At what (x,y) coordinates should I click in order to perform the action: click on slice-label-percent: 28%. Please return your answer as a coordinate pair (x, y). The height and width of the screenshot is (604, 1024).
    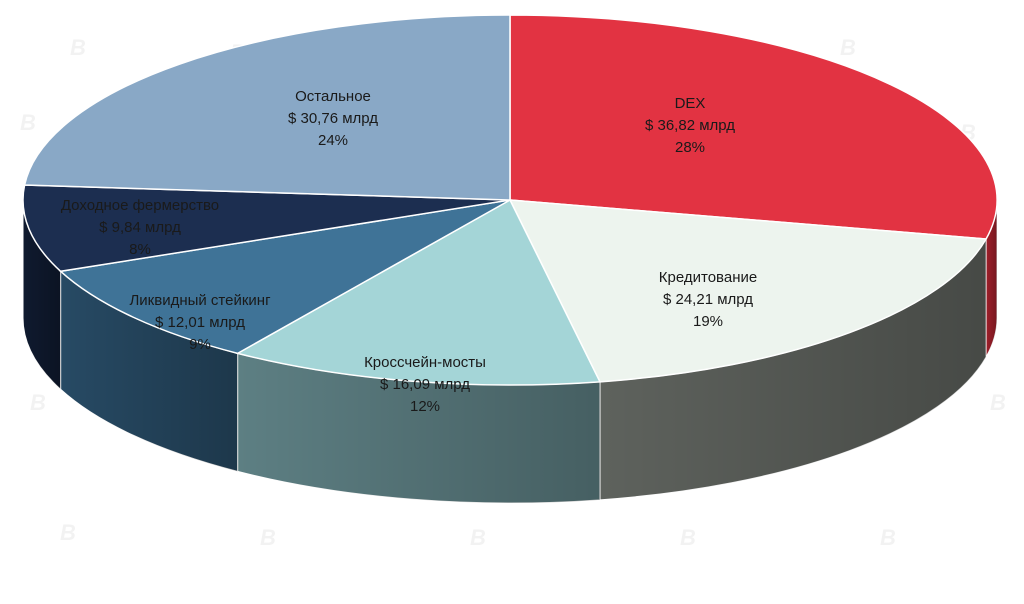
    Looking at the image, I should click on (690, 147).